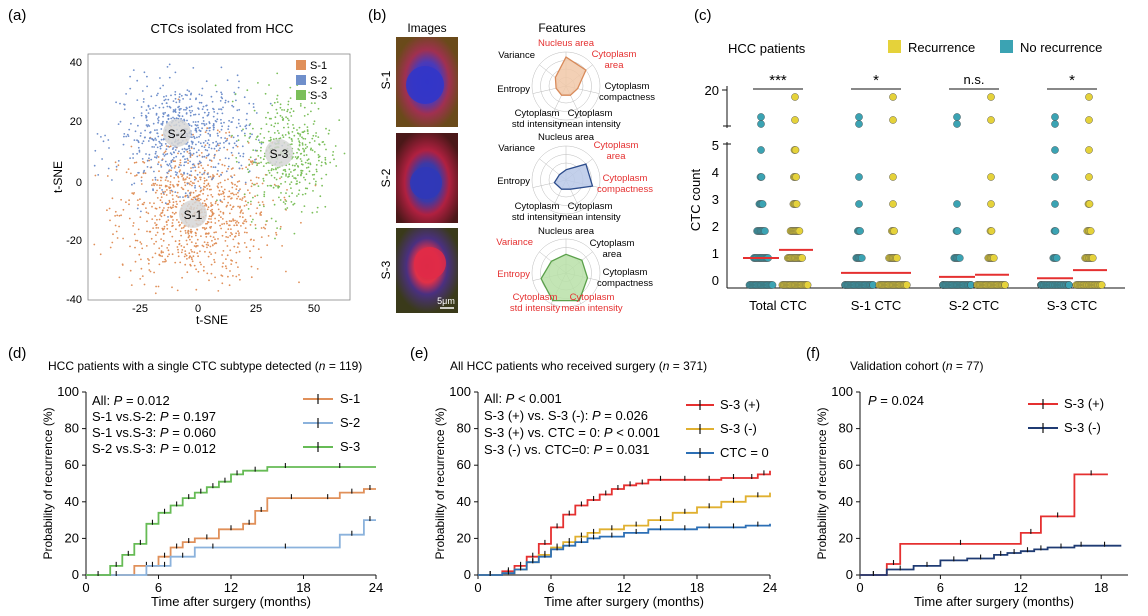  What do you see at coordinates (695, 200) in the screenshot?
I see `c-ylabel: CTC count` at bounding box center [695, 200].